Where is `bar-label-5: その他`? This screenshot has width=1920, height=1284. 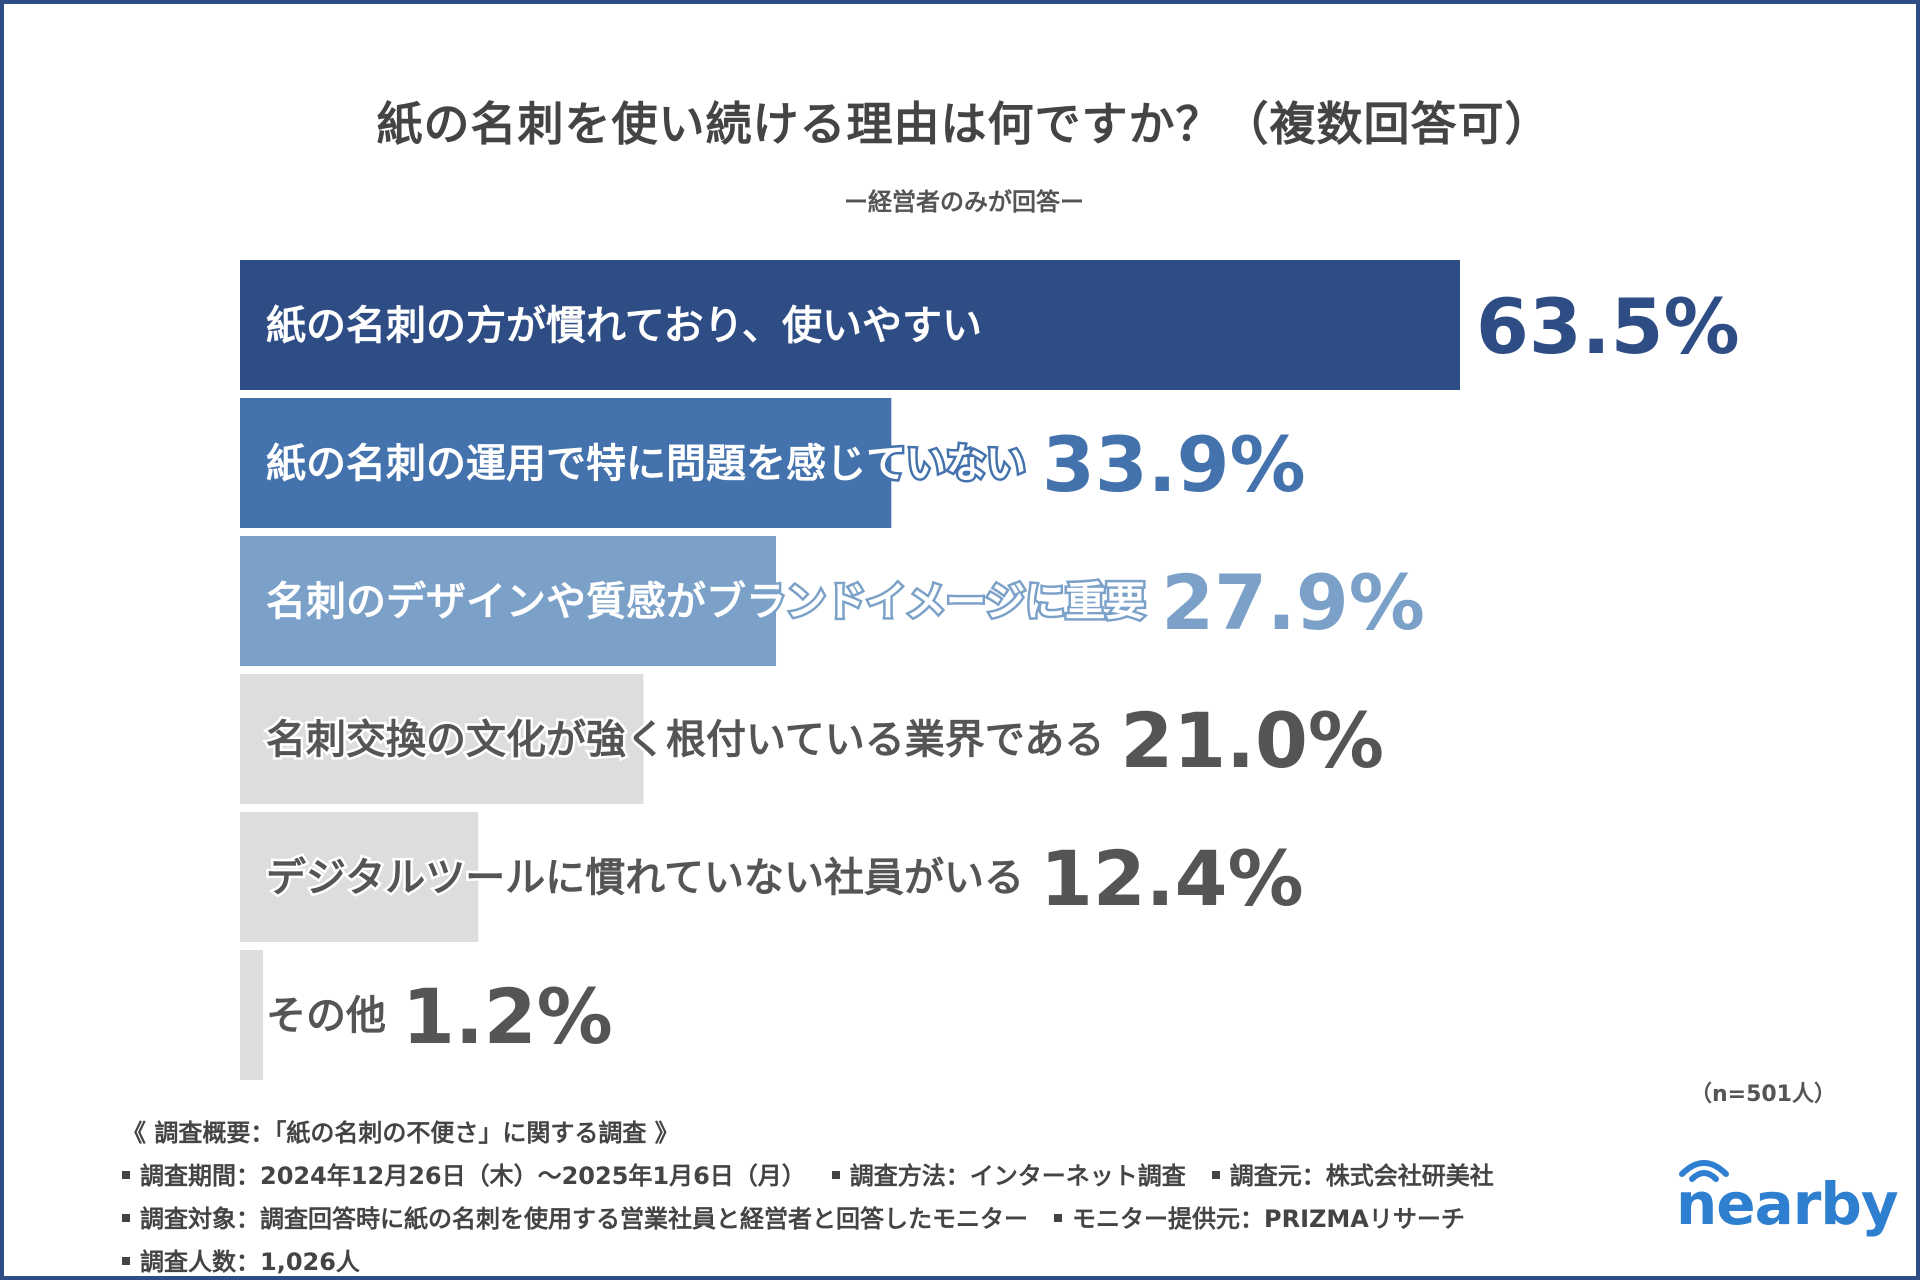
bar-label-5: その他 is located at coordinates (326, 1016).